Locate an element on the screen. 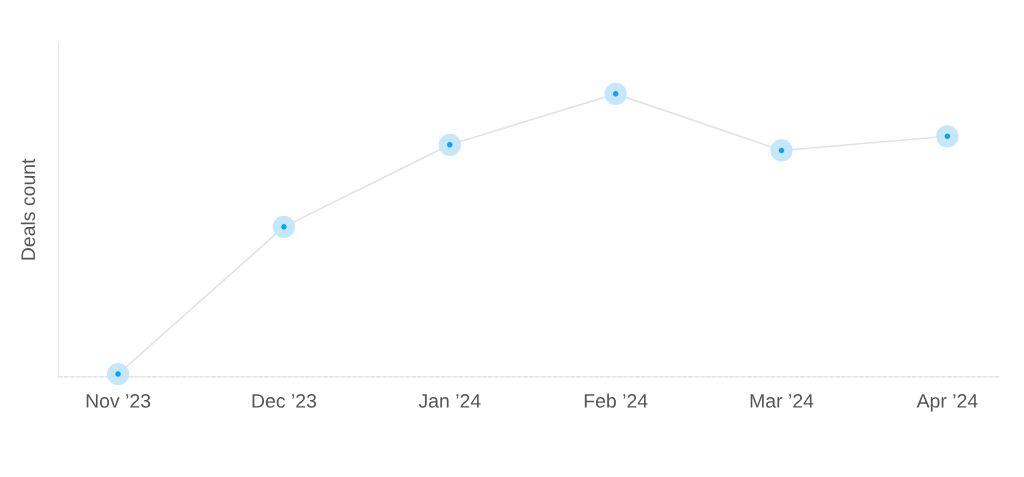 The width and height of the screenshot is (1024, 477). y-axis-title: Deals count is located at coordinates (28, 209).